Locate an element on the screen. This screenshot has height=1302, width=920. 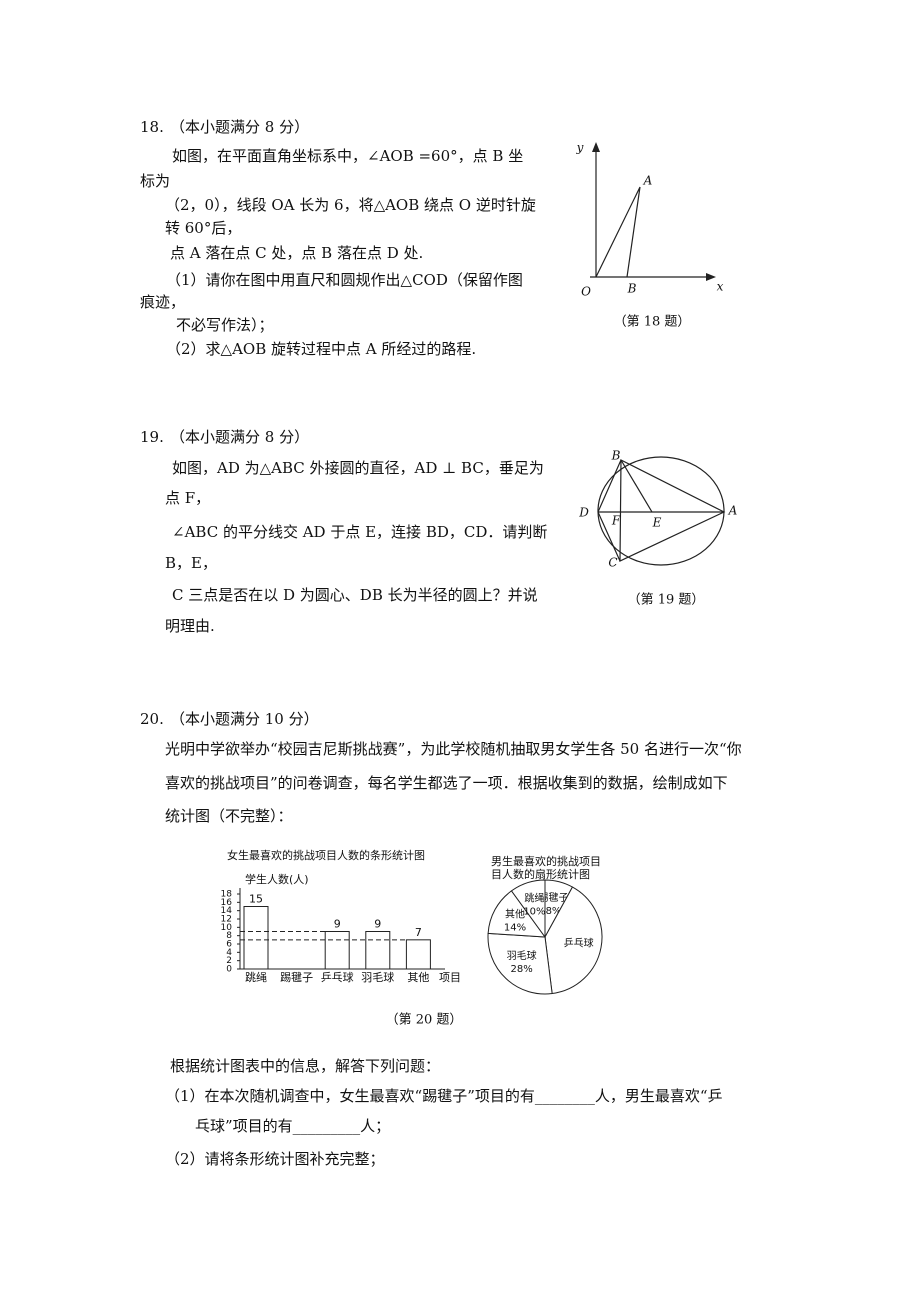
text-line: 痕迹， is located at coordinates (162, 302).